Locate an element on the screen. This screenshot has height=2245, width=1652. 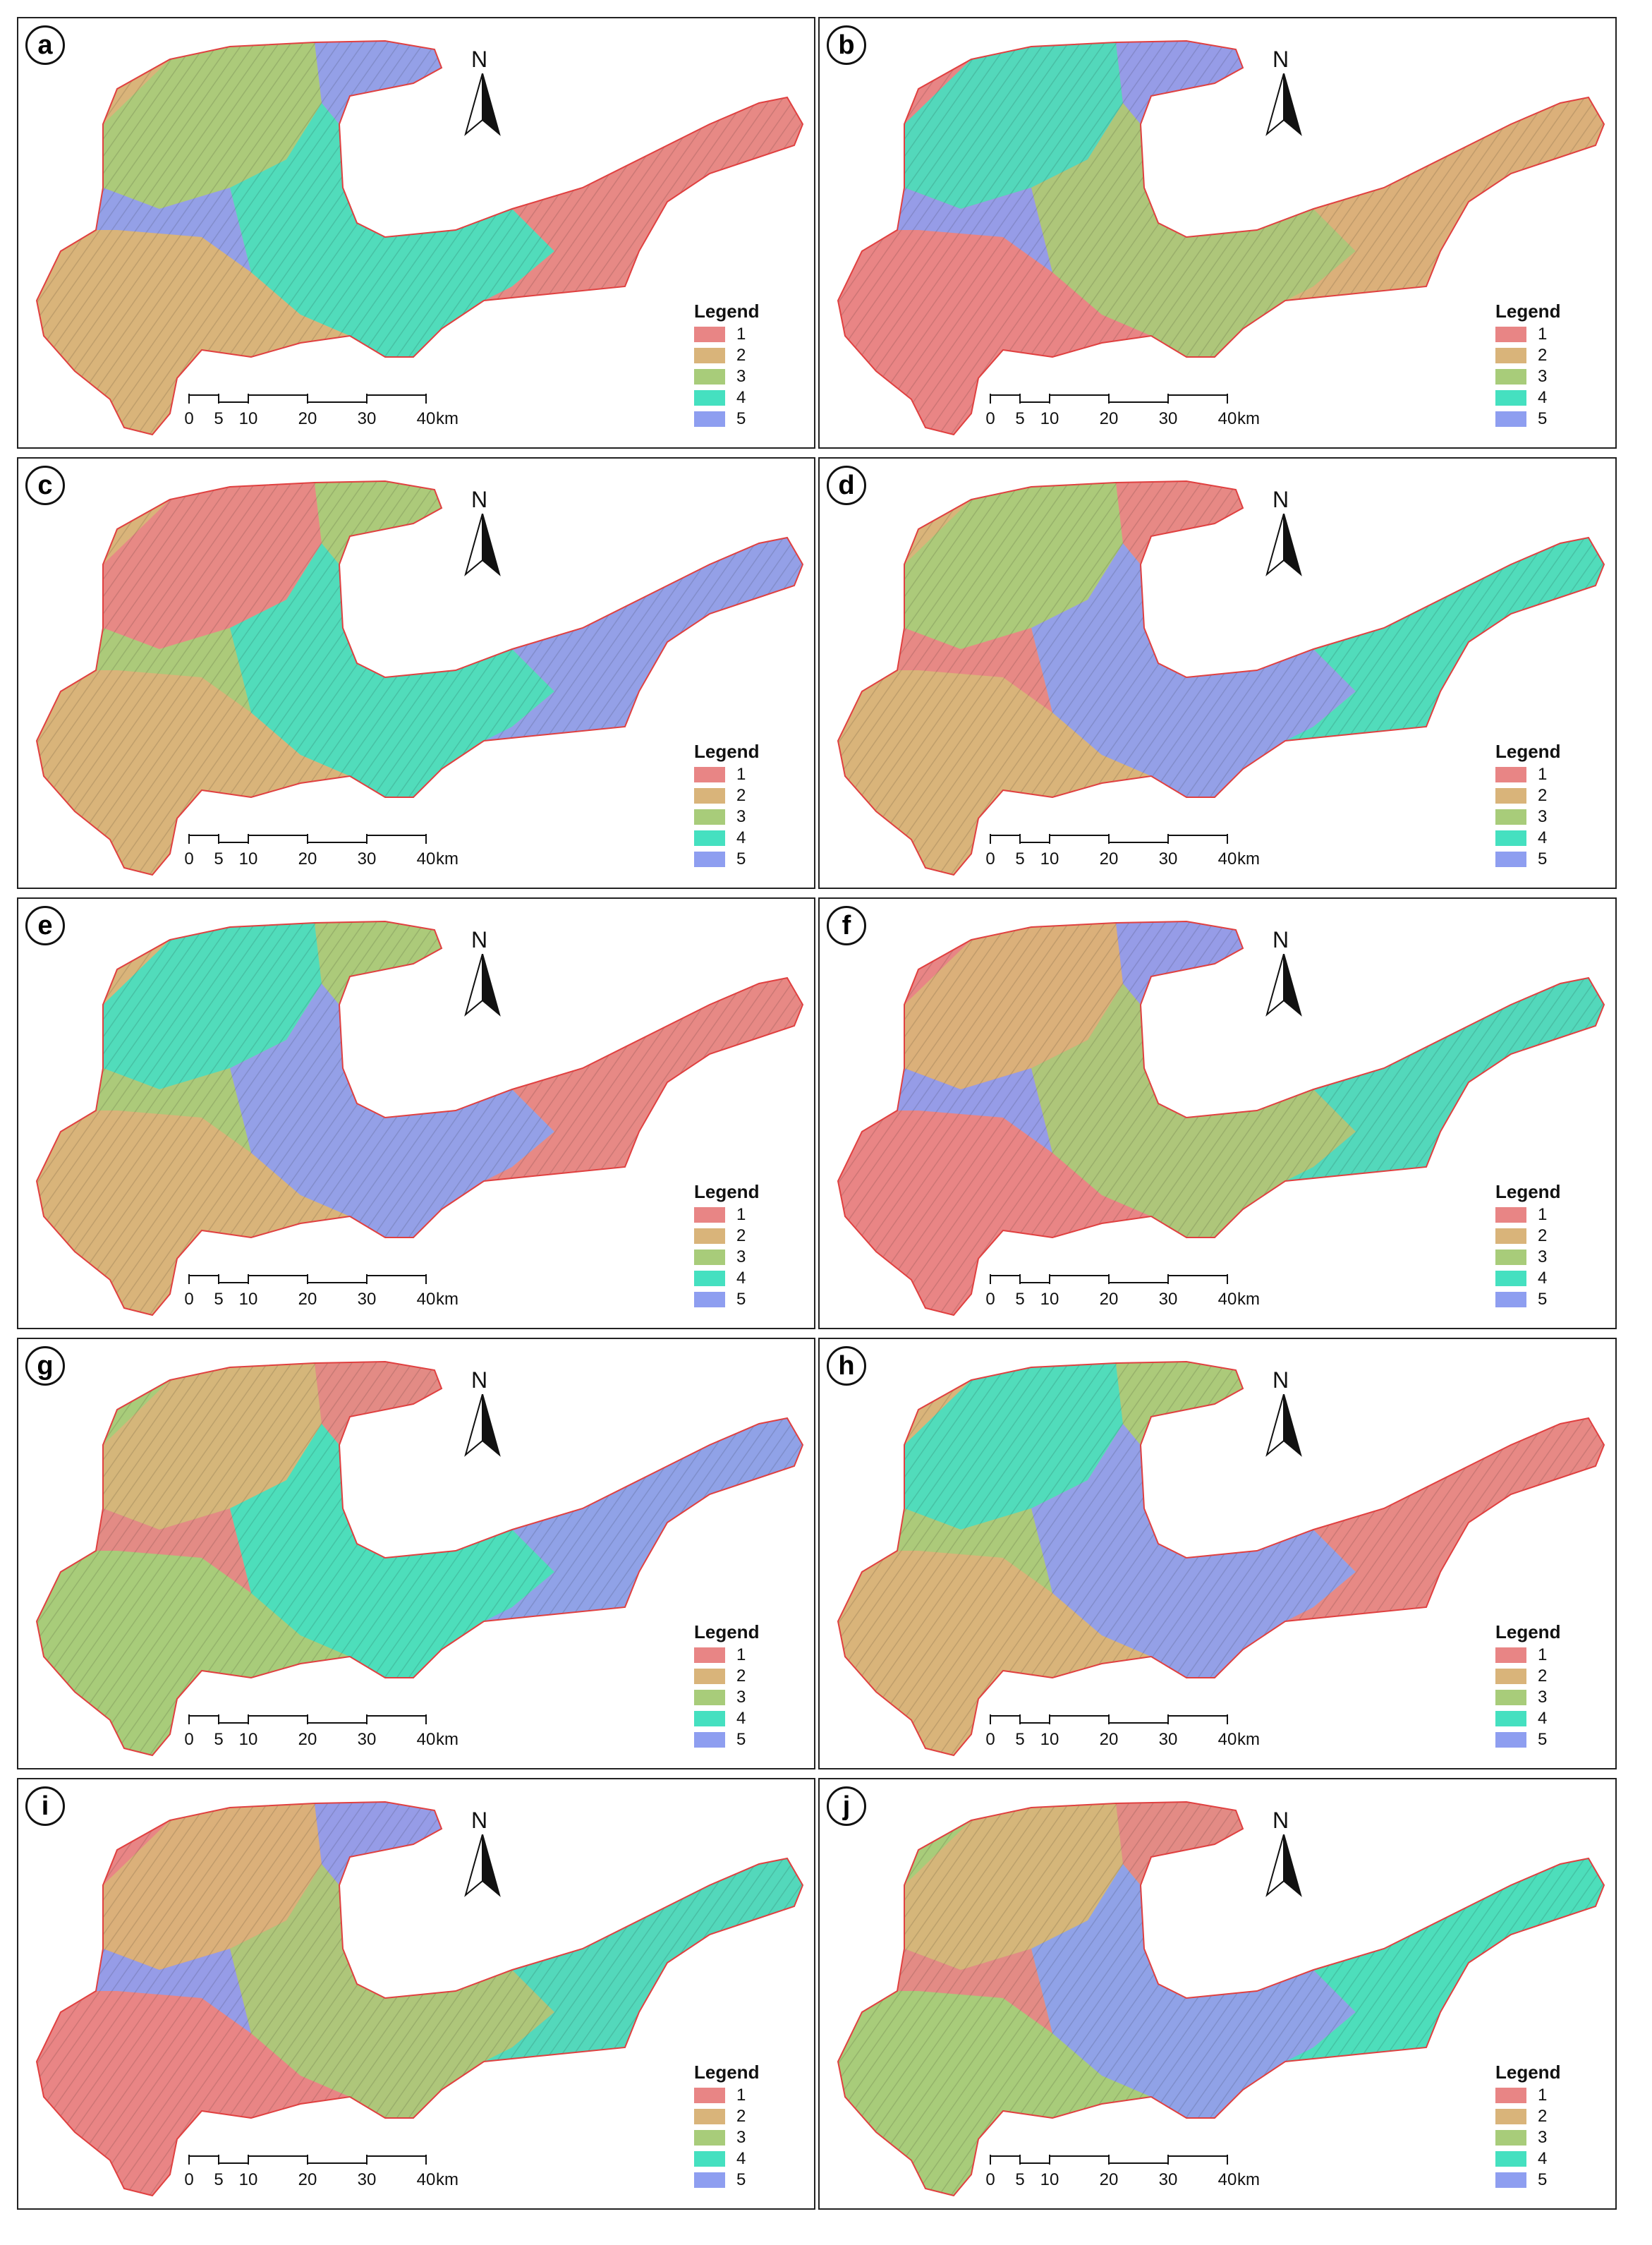
panel-letter: g is located at coordinates (45, 1366).